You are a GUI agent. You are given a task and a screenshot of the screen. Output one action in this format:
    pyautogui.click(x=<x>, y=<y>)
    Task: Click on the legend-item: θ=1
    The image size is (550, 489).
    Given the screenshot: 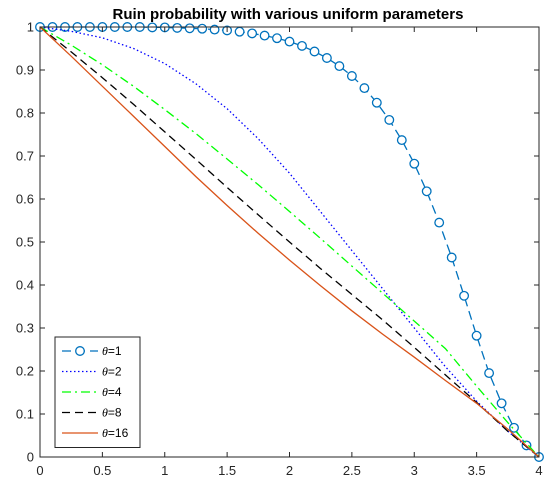 What is the action you would take?
    pyautogui.click(x=92, y=351)
    